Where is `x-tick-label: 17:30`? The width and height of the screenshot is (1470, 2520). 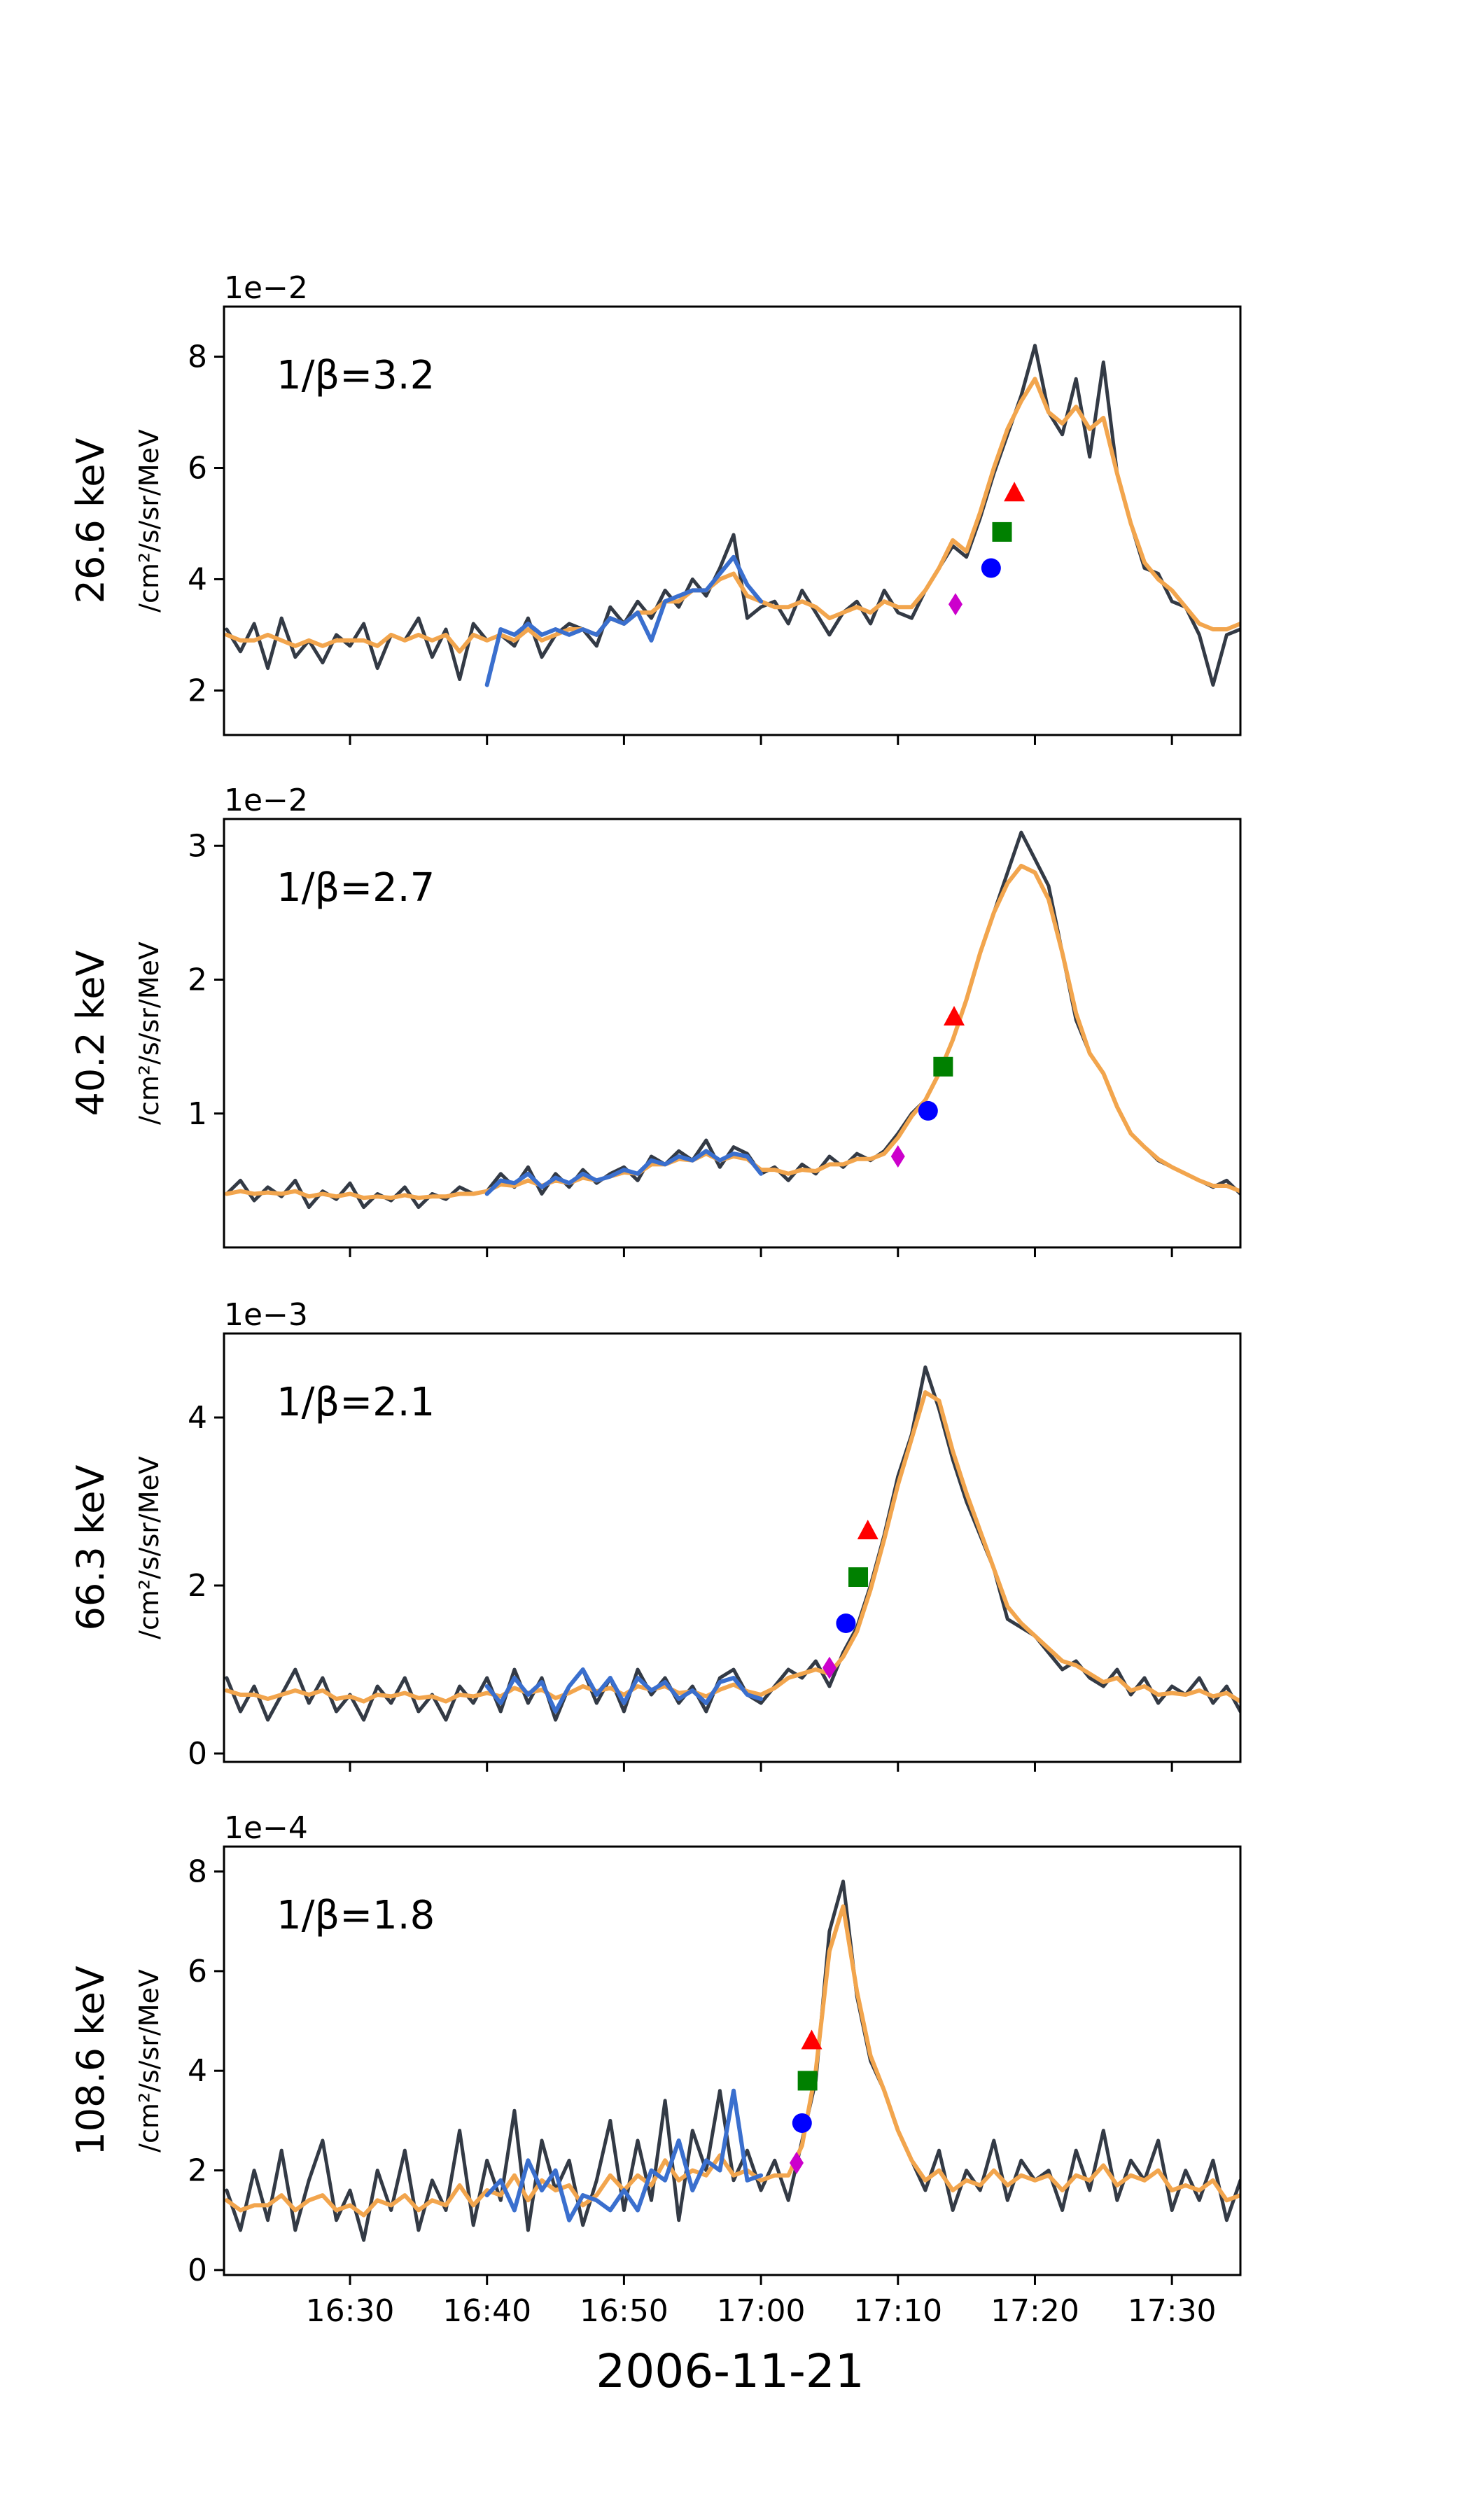
x-tick-label: 17:30 is located at coordinates (1172, 2311).